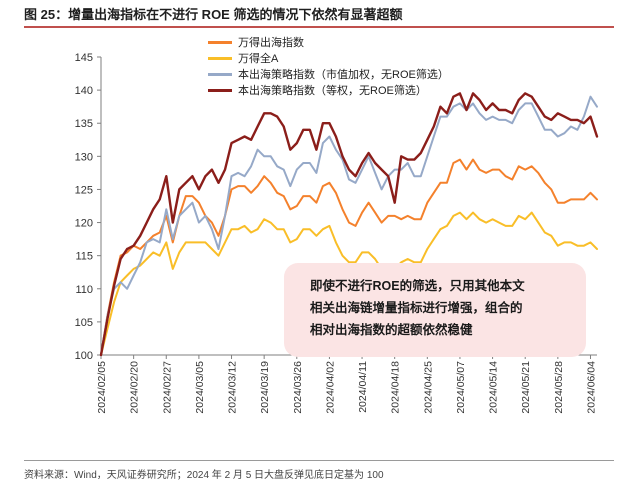  Describe the element at coordinates (319, 27) in the screenshot. I see `title-underline` at that location.